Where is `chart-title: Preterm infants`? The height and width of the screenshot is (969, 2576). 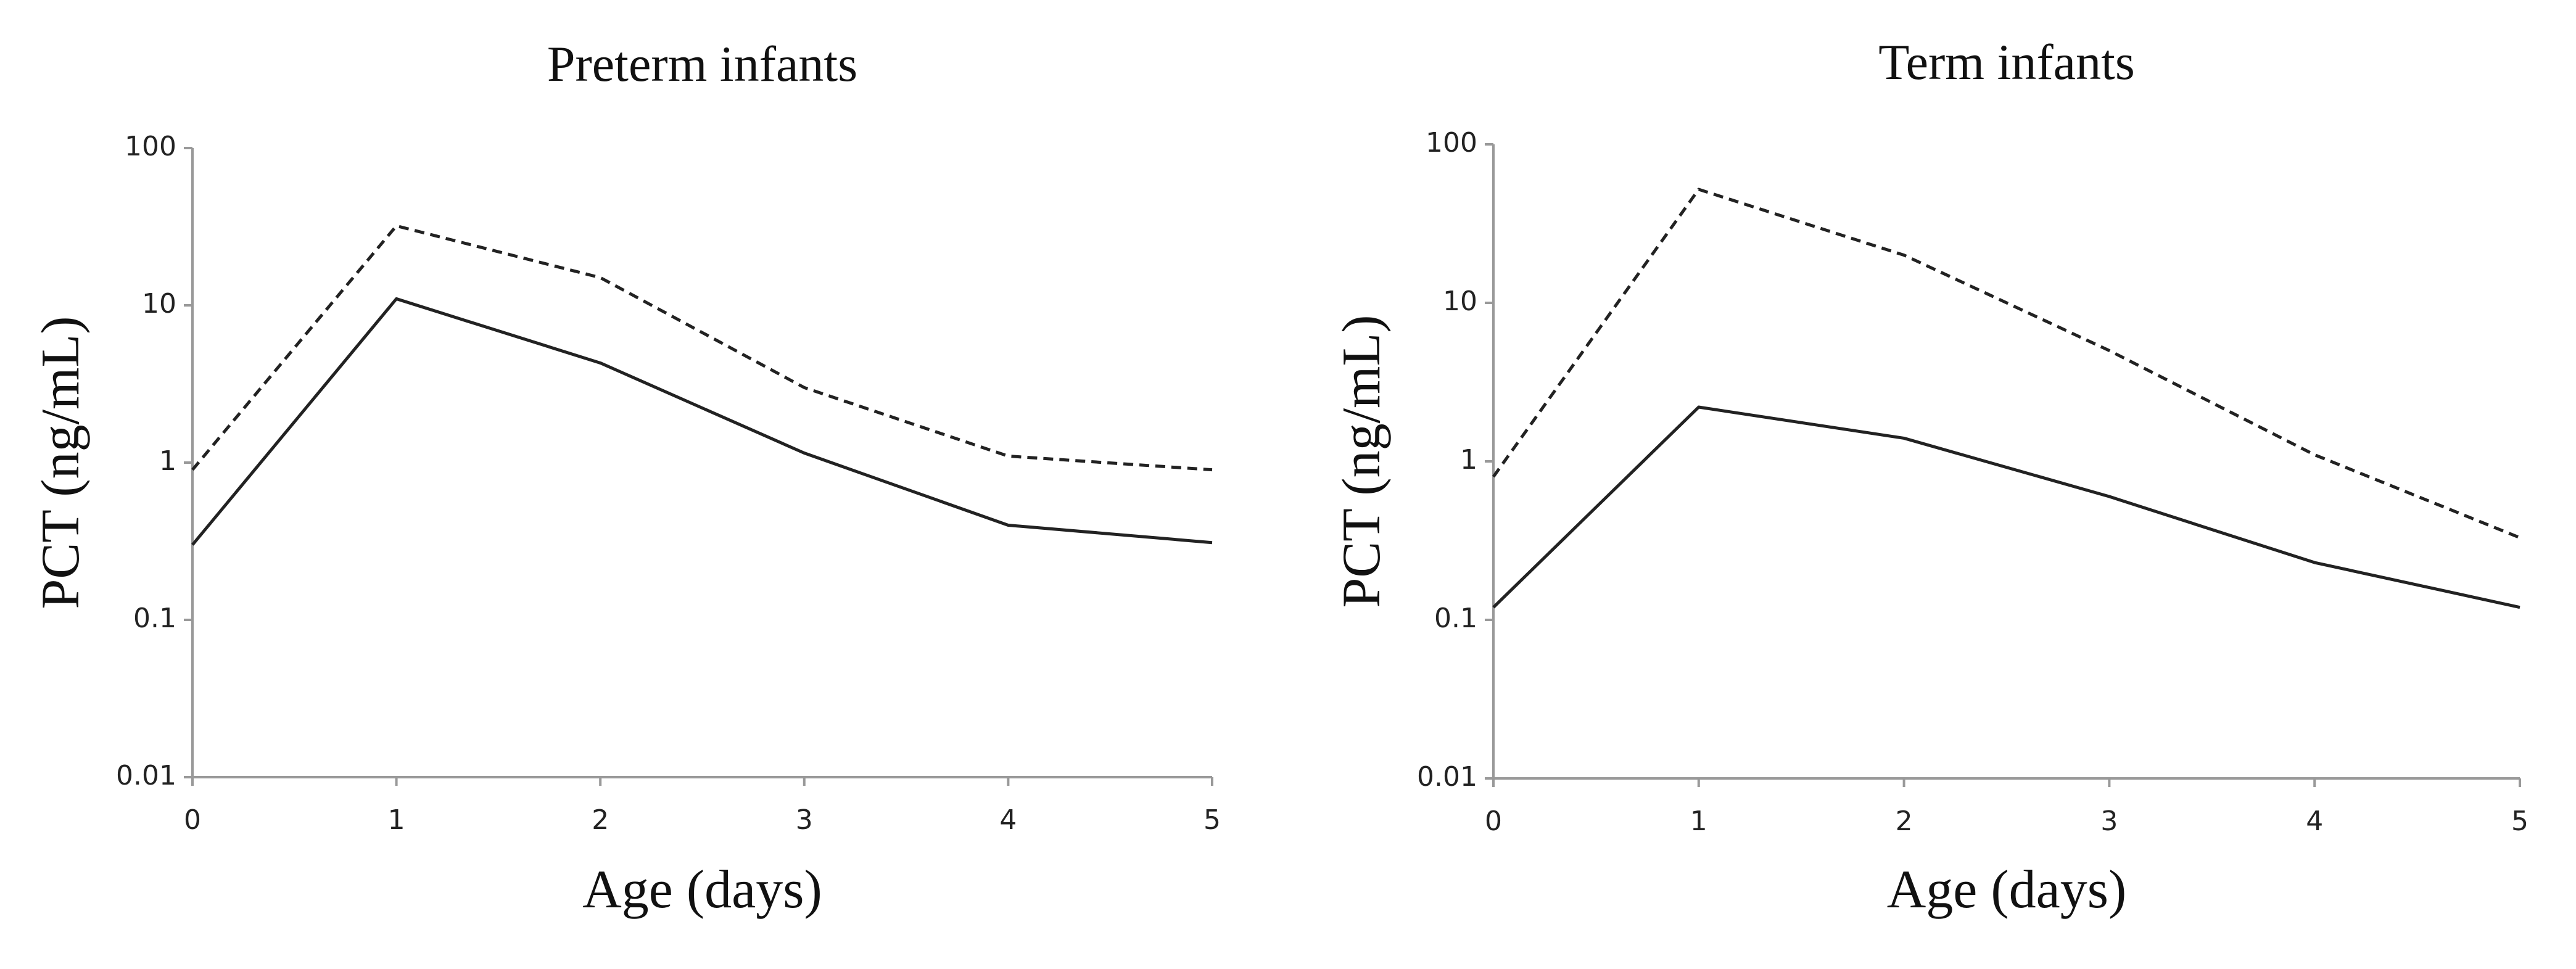
chart-title: Preterm infants is located at coordinates (702, 64).